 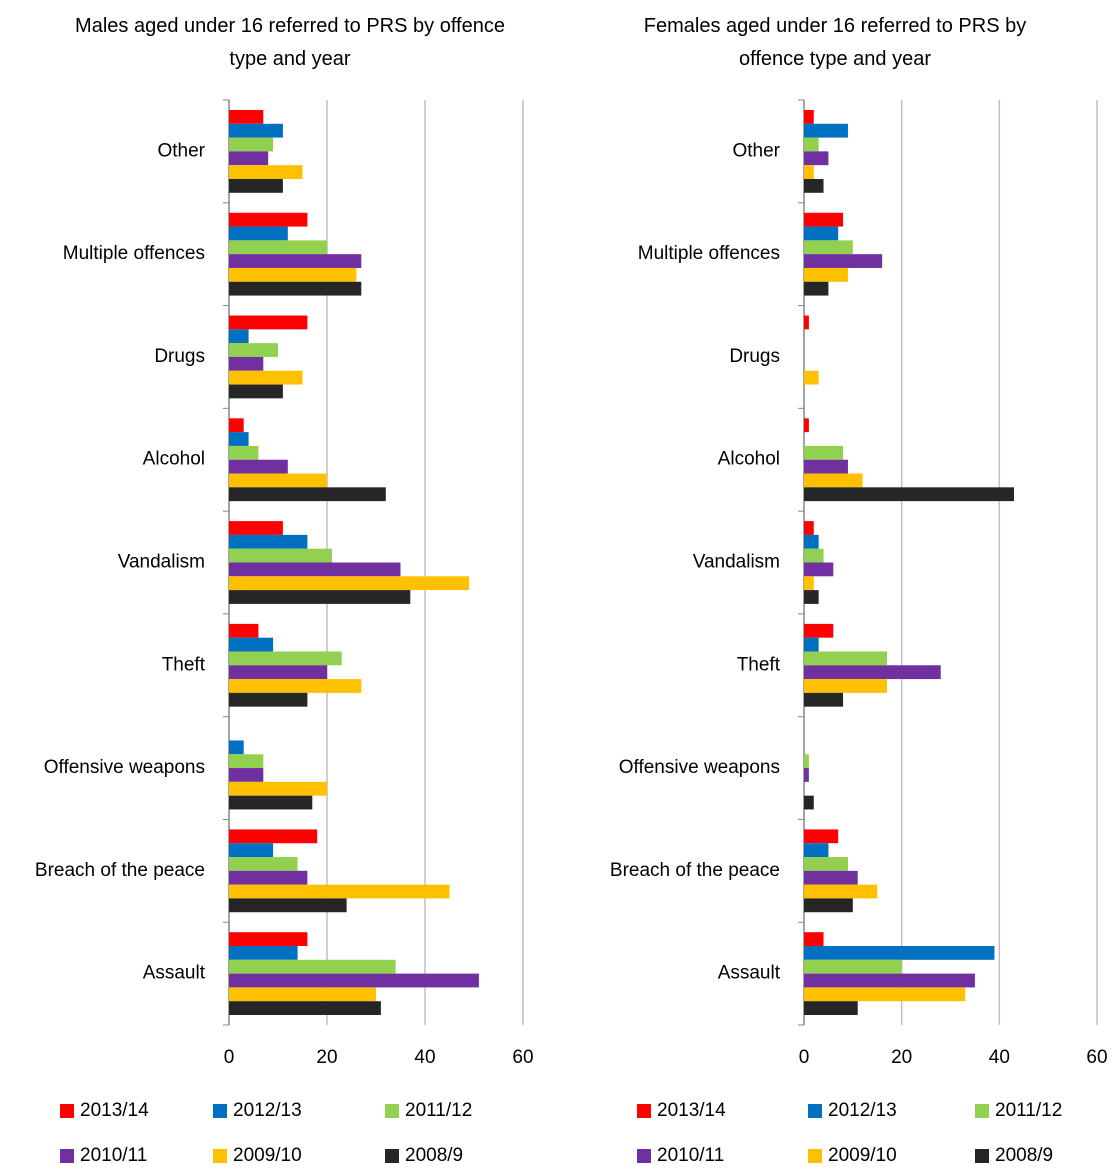 What do you see at coordinates (749, 459) in the screenshot?
I see `y-tick-label: Alcohol` at bounding box center [749, 459].